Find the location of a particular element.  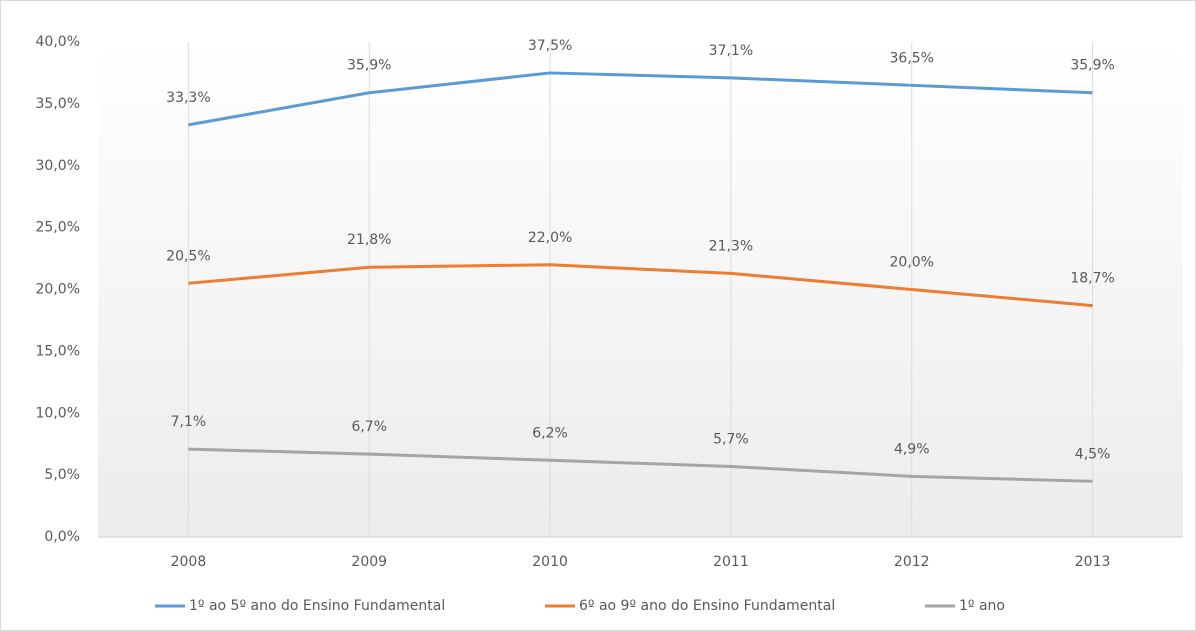

legend-label: 6º ao 9º ano do Ensino Fundamental is located at coordinates (707, 606).